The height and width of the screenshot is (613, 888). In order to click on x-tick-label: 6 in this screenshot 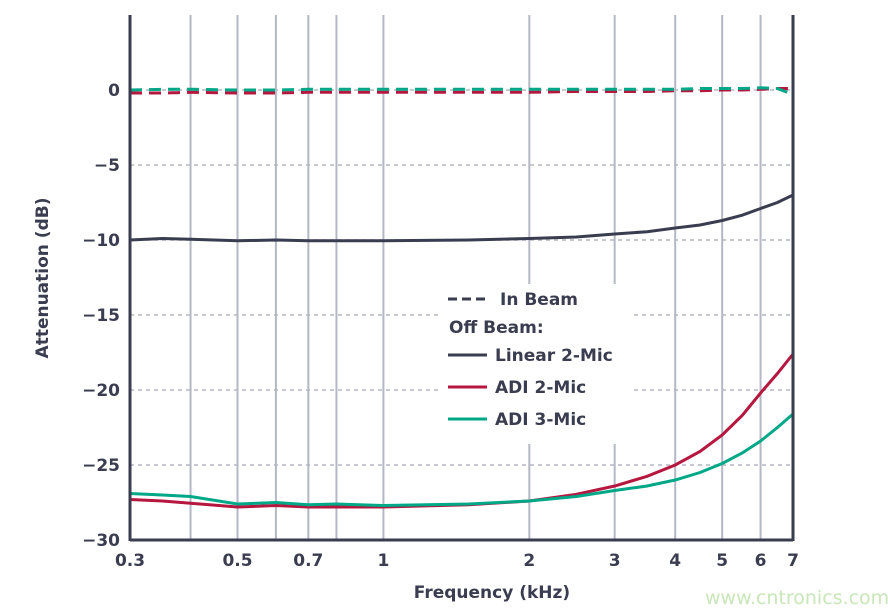, I will do `click(761, 561)`.